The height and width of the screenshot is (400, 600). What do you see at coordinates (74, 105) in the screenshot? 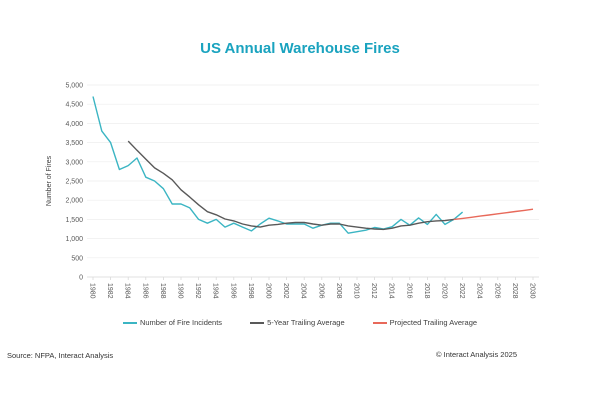
I see `y-tick-label: 4,500` at bounding box center [74, 105].